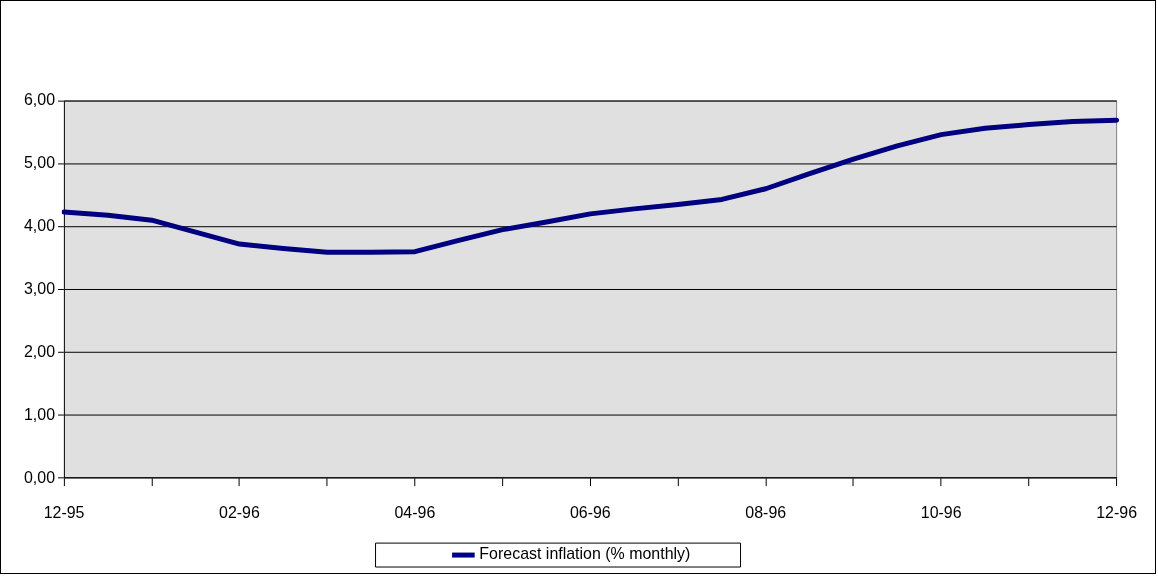 The height and width of the screenshot is (576, 1158). Describe the element at coordinates (39, 414) in the screenshot. I see `y-tick-label: 1,00` at that location.